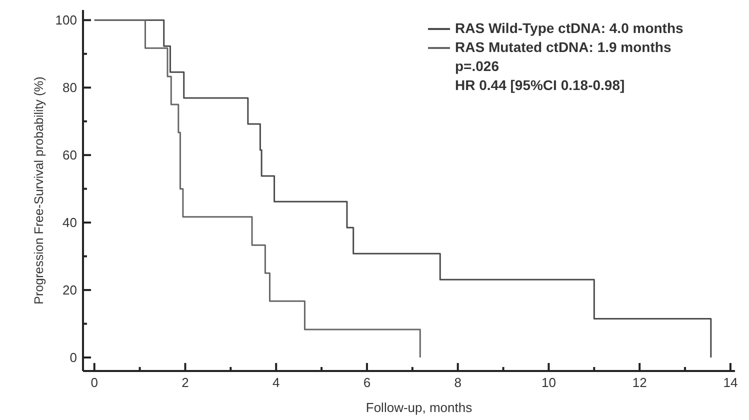 The width and height of the screenshot is (749, 420). I want to click on y-tick-label: 20, so click(69, 290).